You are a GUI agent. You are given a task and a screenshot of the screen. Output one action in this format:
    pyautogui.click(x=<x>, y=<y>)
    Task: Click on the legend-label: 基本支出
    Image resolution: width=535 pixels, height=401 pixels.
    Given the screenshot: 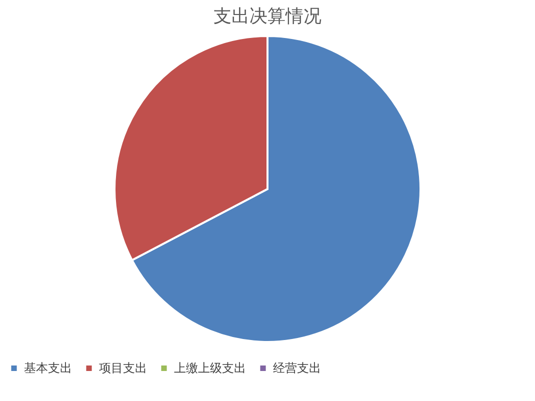 What is the action you would take?
    pyautogui.click(x=48, y=368)
    